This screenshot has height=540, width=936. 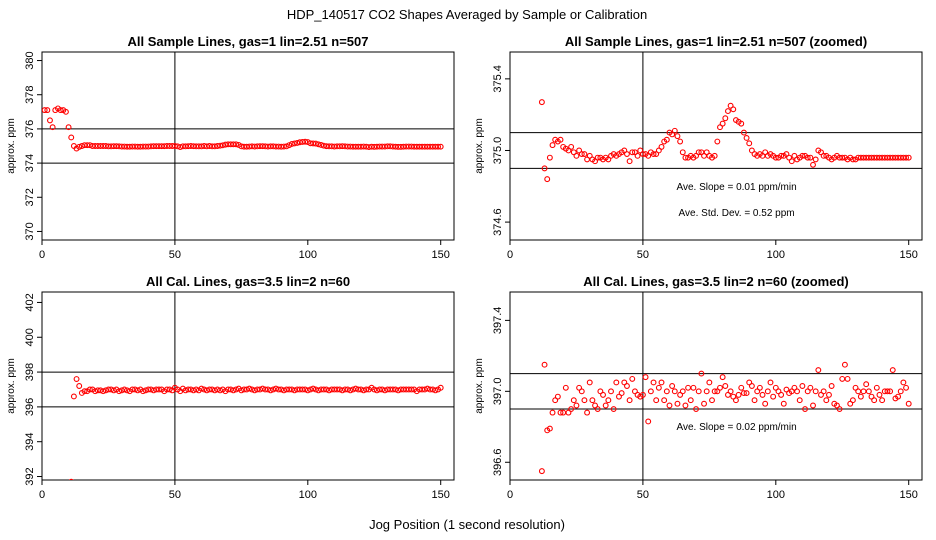 I want to click on y-tick-label: 375.4, so click(x=498, y=79).